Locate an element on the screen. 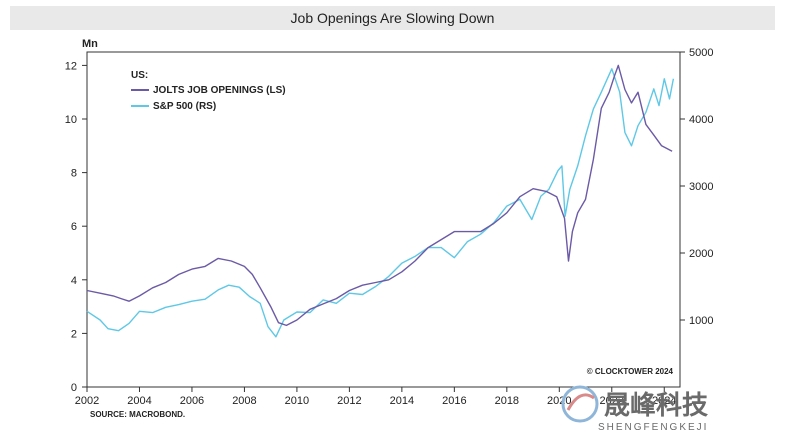  y-right-tick-label: 1000 is located at coordinates (701, 321).